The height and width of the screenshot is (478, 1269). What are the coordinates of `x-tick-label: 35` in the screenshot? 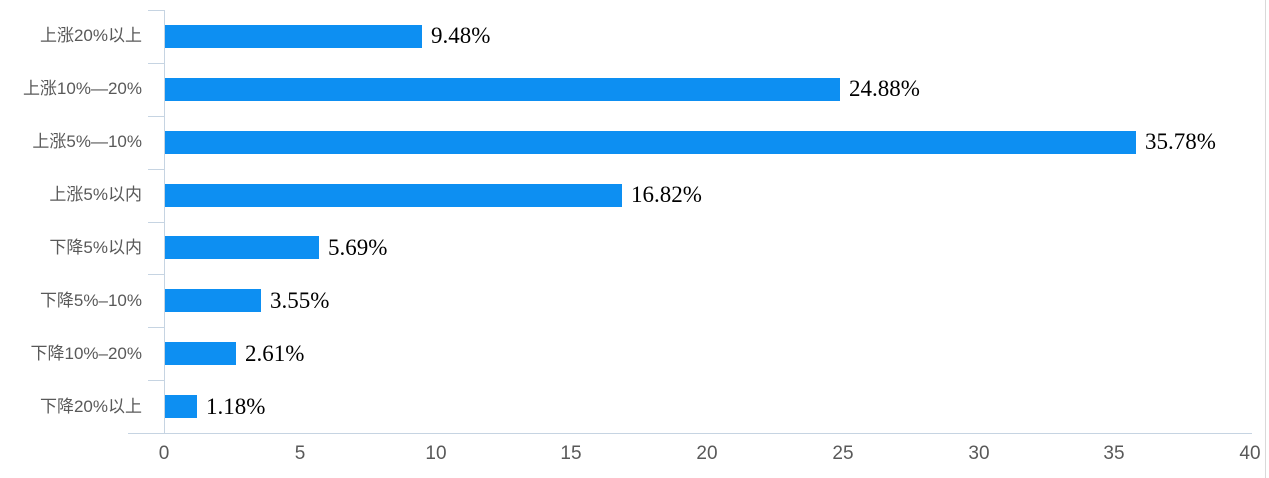 It's located at (1114, 453).